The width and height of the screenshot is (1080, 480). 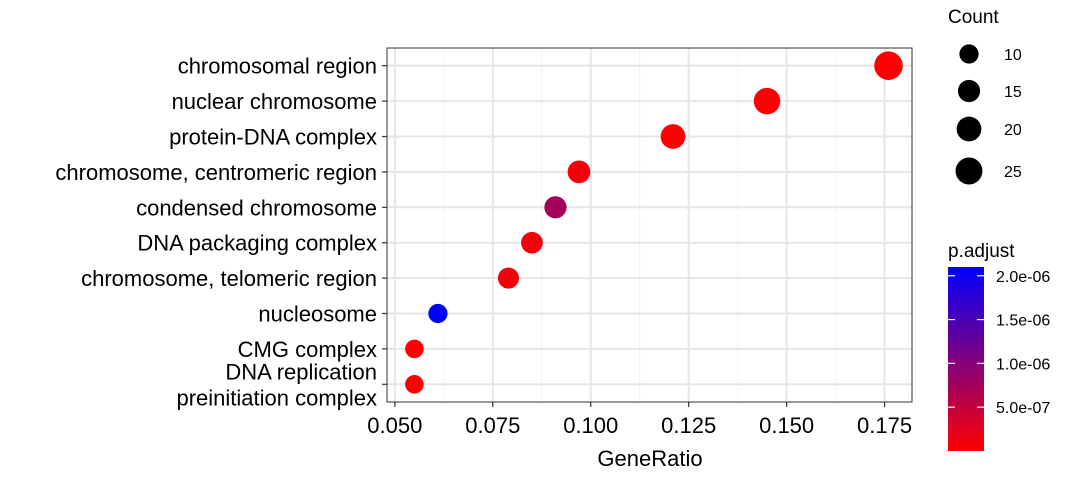 What do you see at coordinates (216, 172) in the screenshot?
I see `y-axis-tick-label: chromosome, centromeric region` at bounding box center [216, 172].